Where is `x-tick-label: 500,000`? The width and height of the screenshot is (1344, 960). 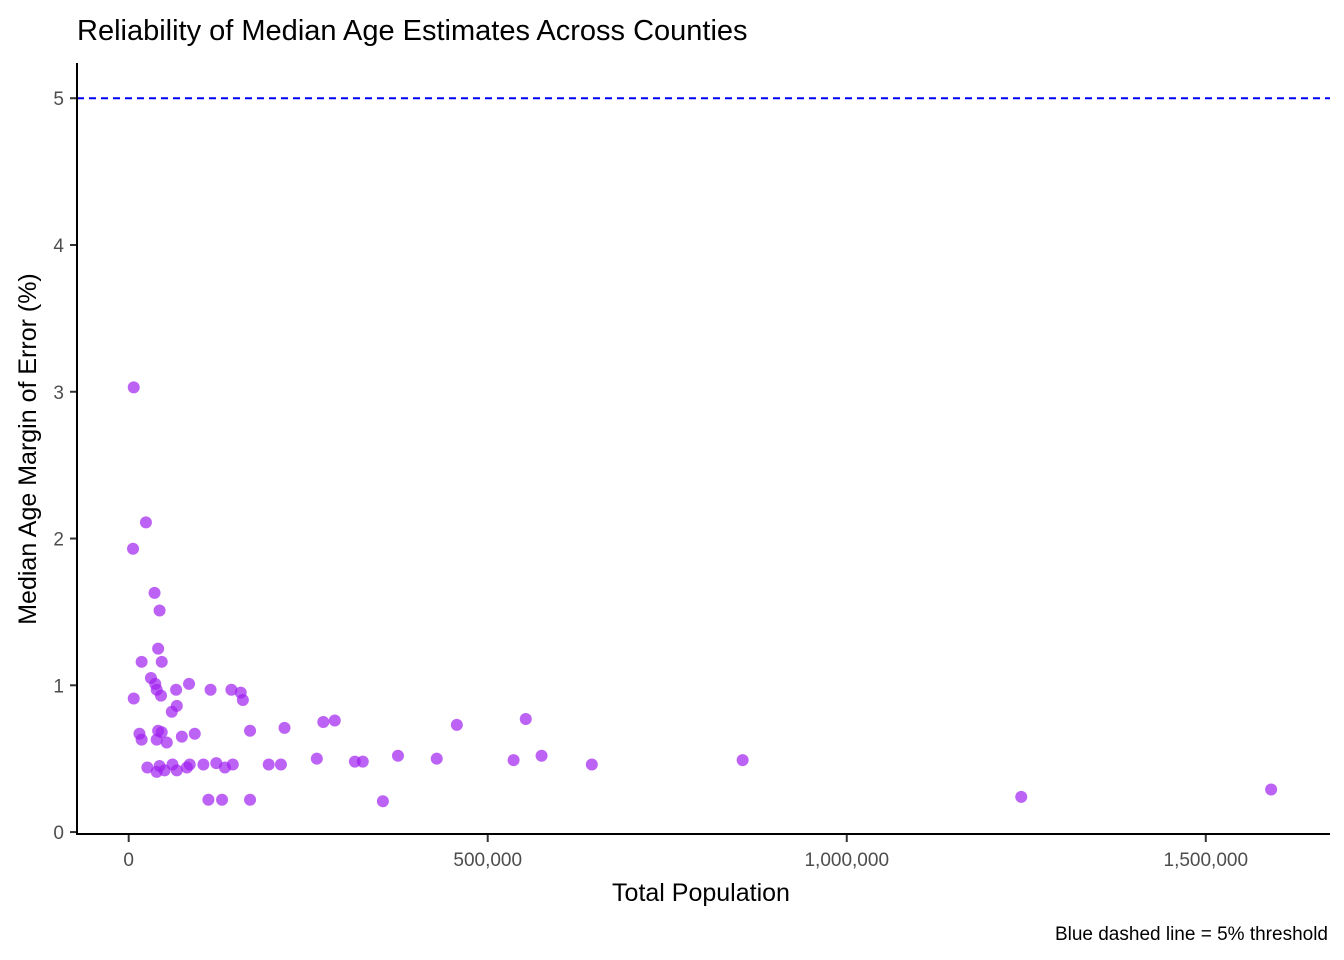 x-tick-label: 500,000 is located at coordinates (487, 860).